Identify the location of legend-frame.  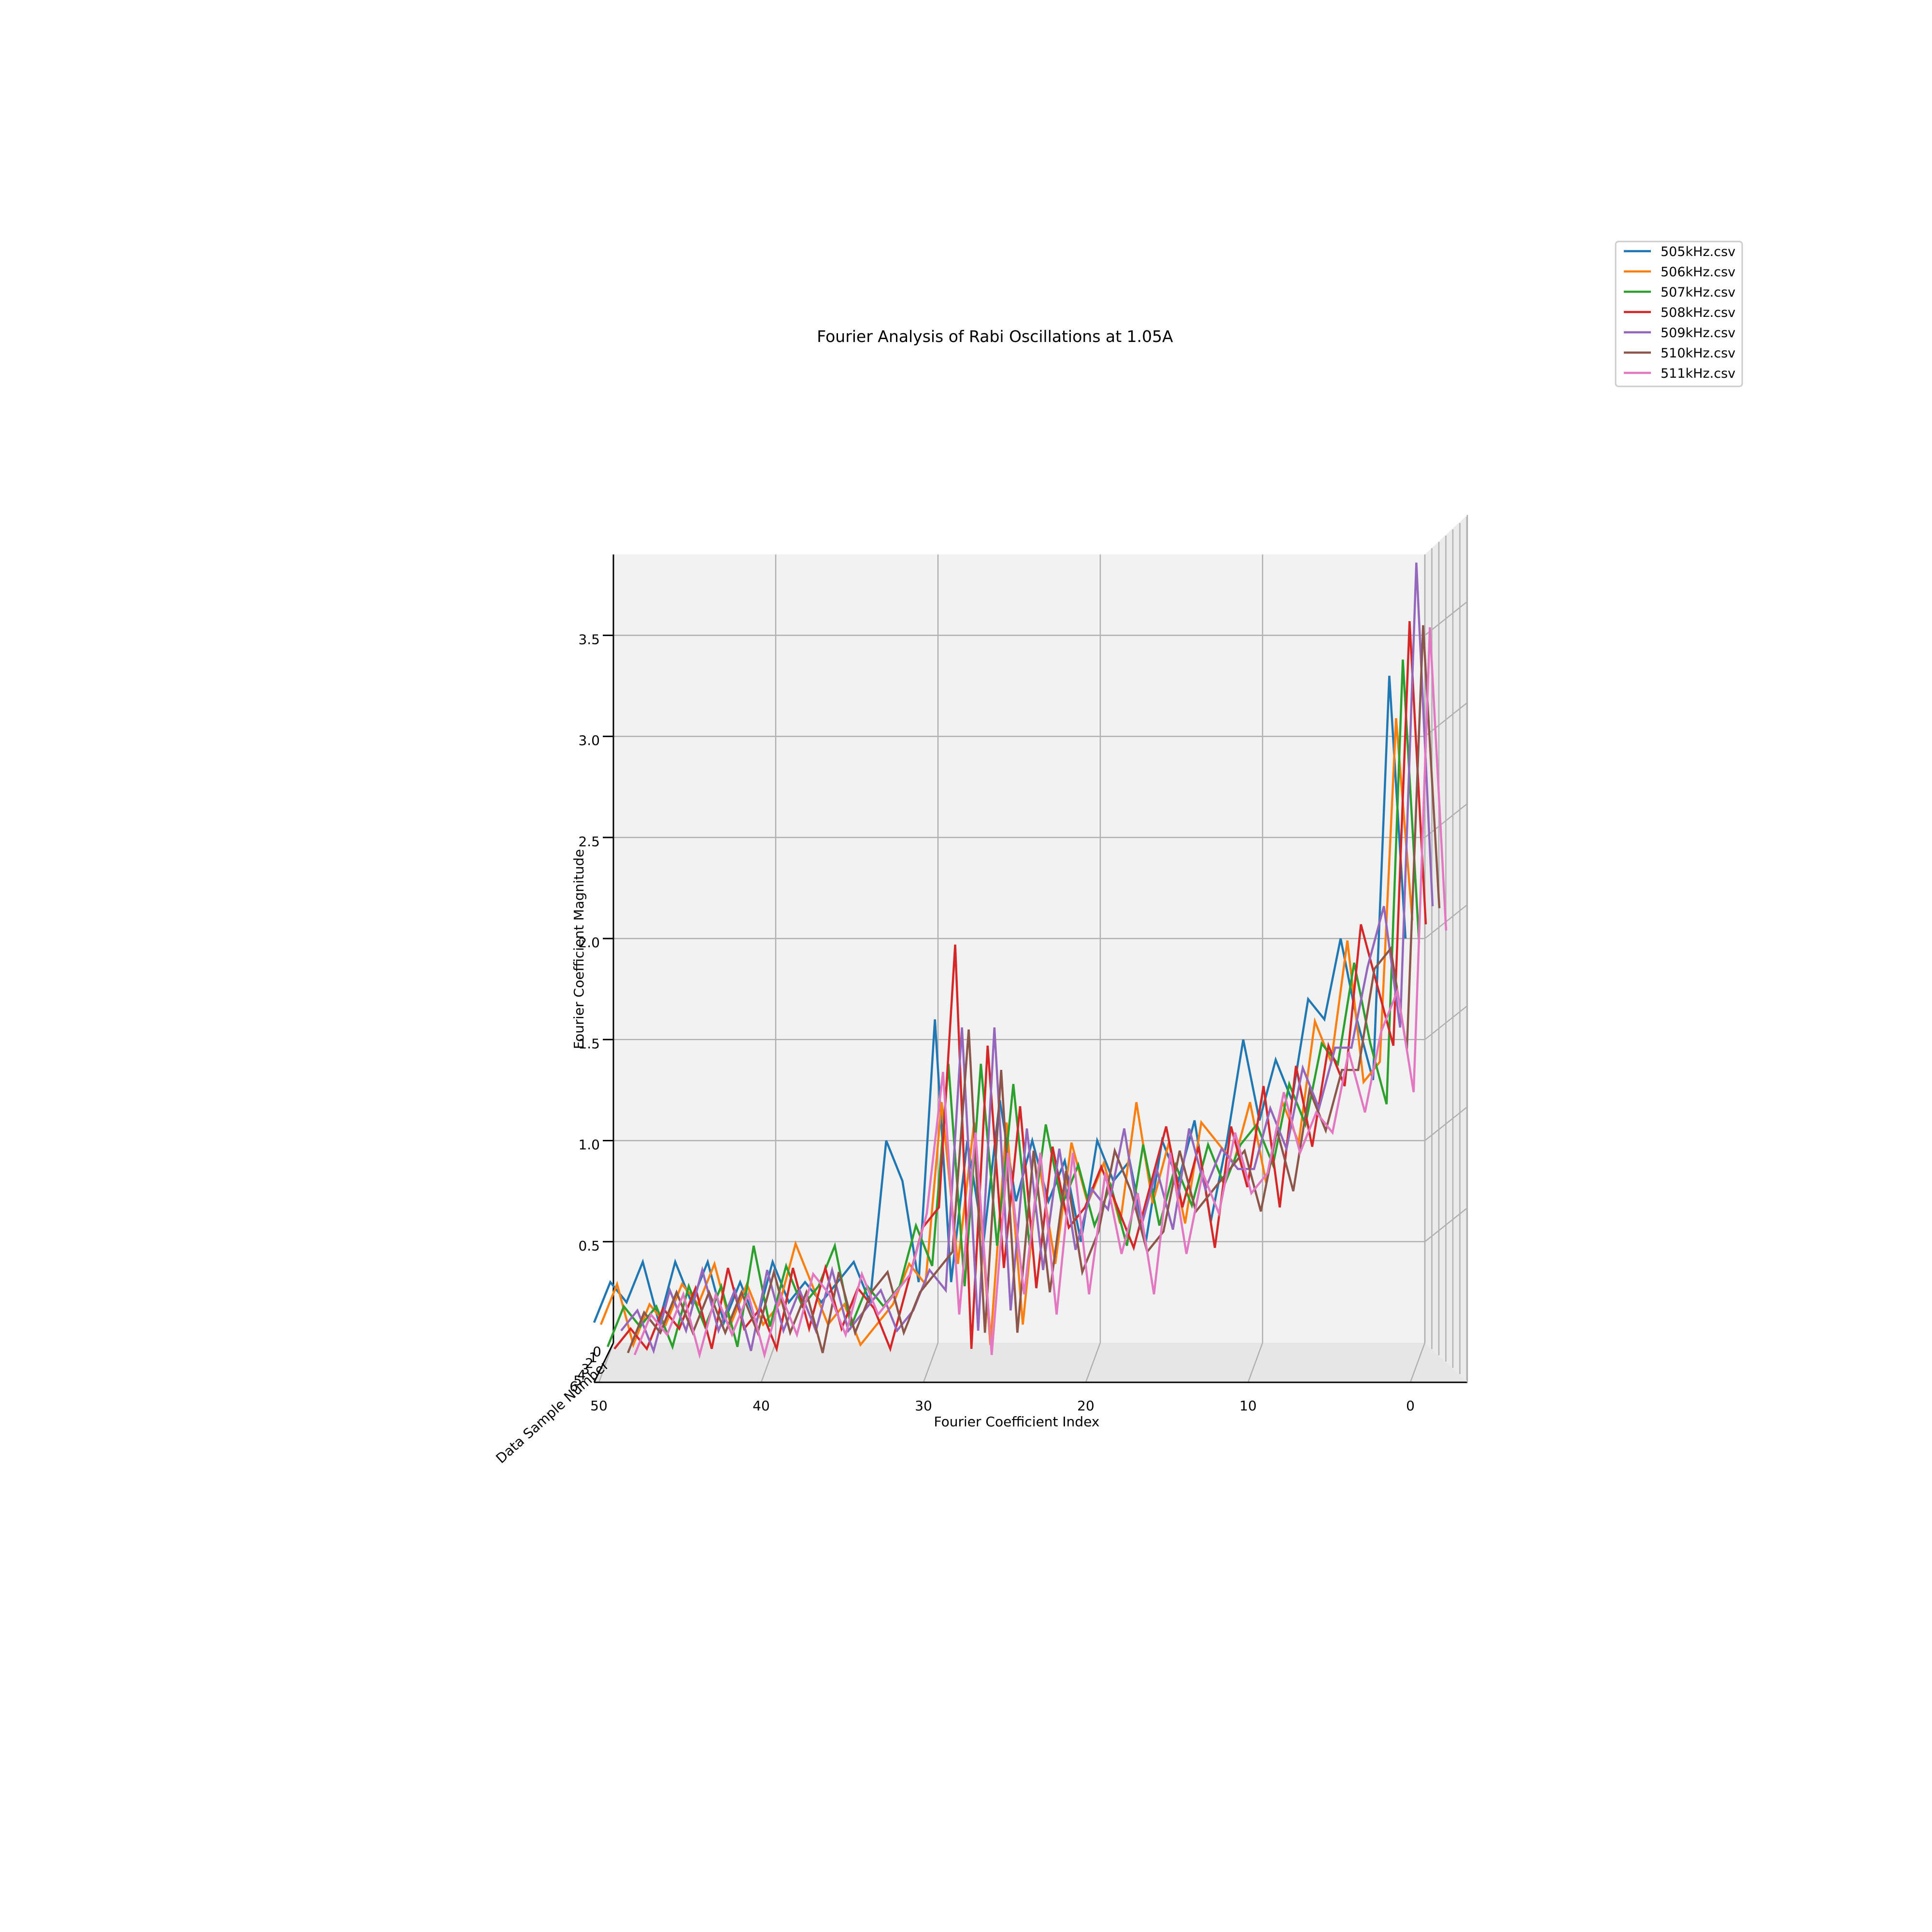
(1679, 314).